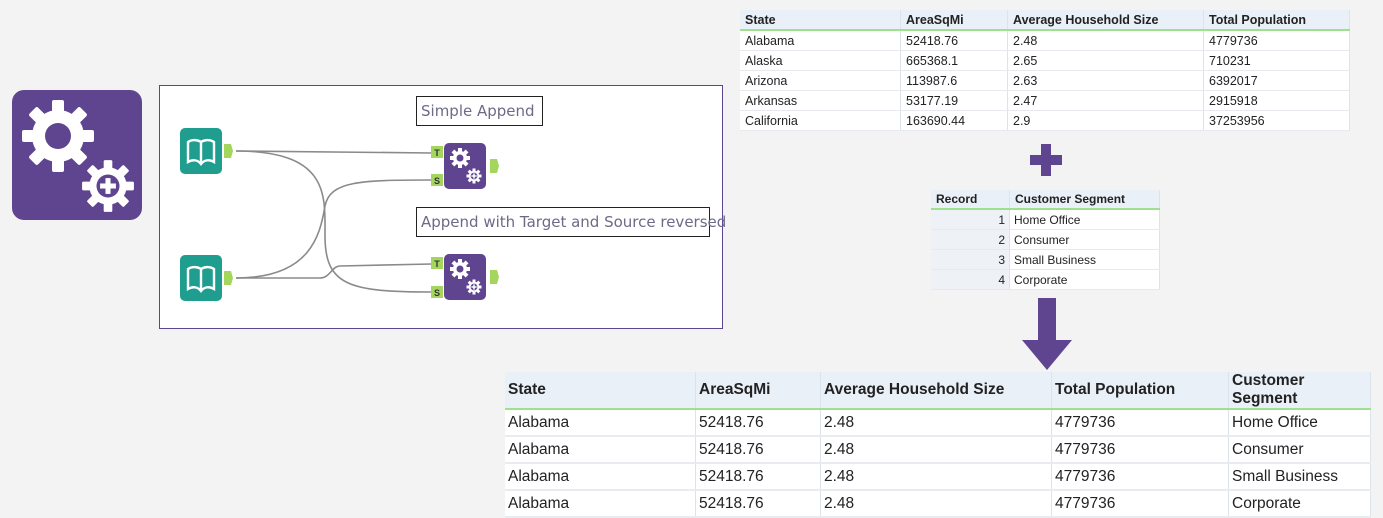  What do you see at coordinates (954, 100) in the screenshot?
I see `table-cell: 53177.19` at bounding box center [954, 100].